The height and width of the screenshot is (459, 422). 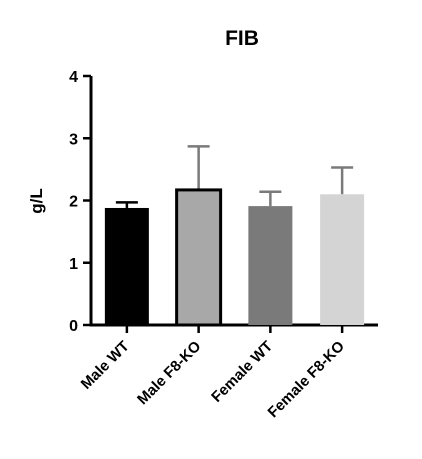 What do you see at coordinates (73, 139) in the screenshot?
I see `y-tick-label: 3` at bounding box center [73, 139].